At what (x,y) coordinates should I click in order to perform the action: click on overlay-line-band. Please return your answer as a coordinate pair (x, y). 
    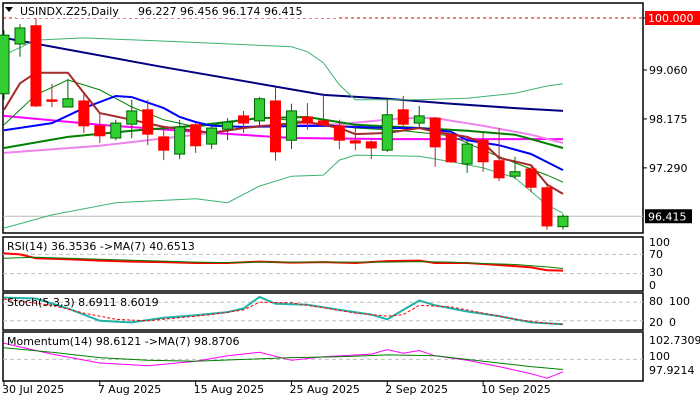
    Looking at the image, I should click on (283, 69).